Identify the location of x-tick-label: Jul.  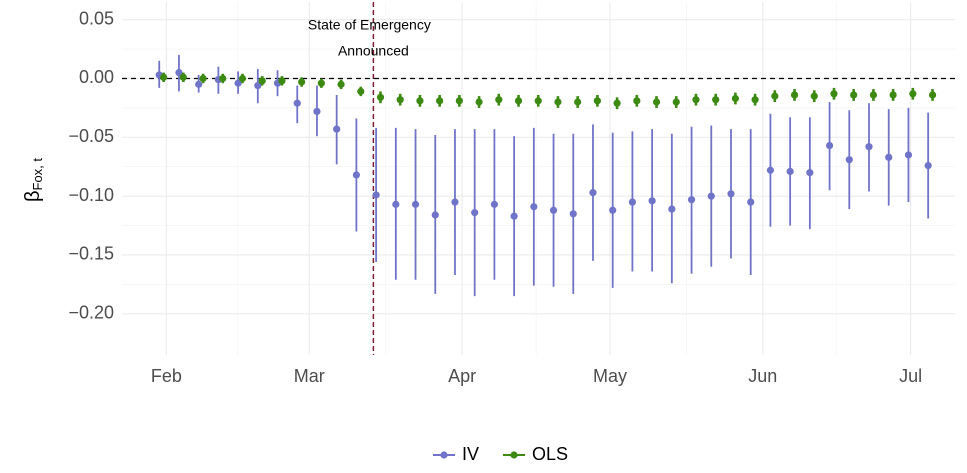
(910, 376).